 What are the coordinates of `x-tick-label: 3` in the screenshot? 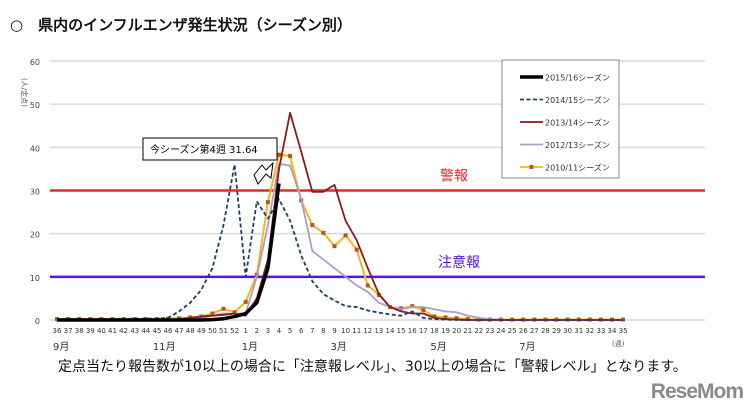 It's located at (268, 331).